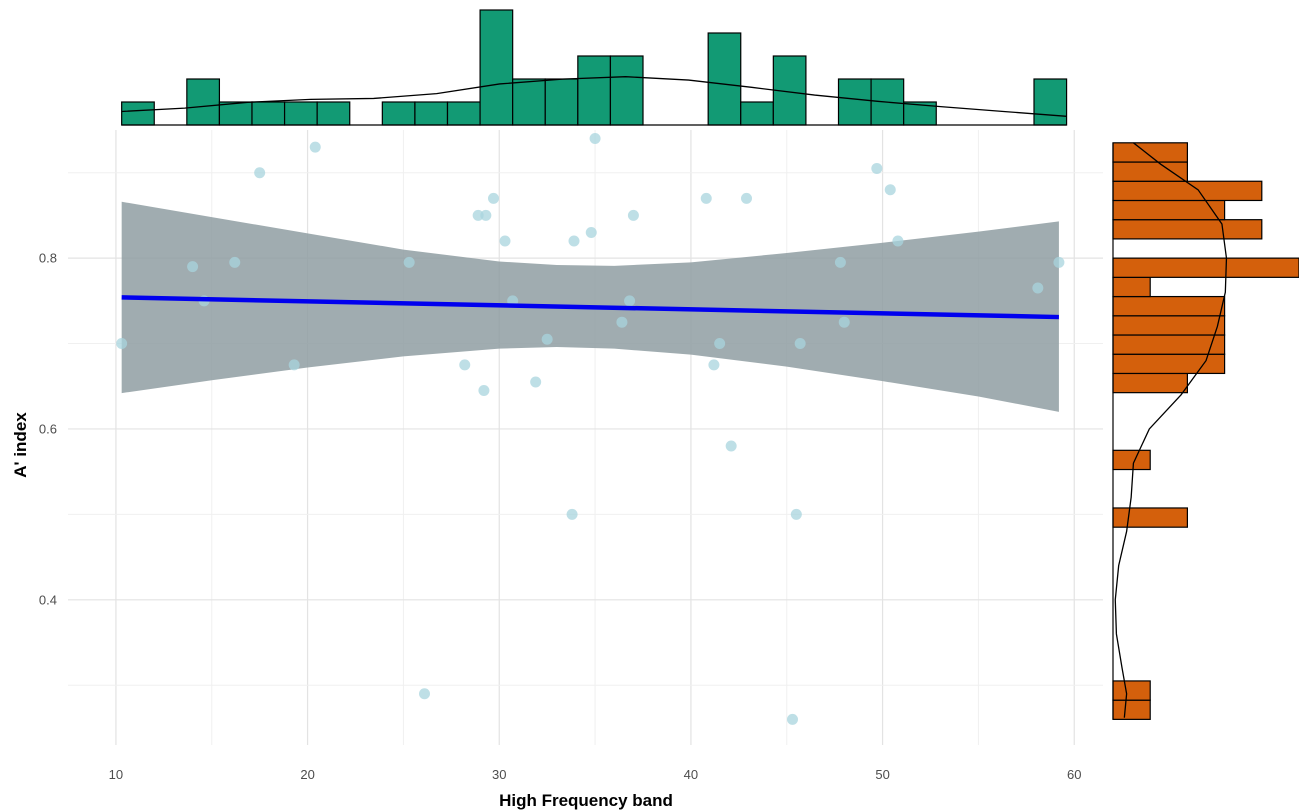 This screenshot has height=812, width=1299. Describe the element at coordinates (20, 445) in the screenshot. I see `y-axis-title: A' index` at that location.